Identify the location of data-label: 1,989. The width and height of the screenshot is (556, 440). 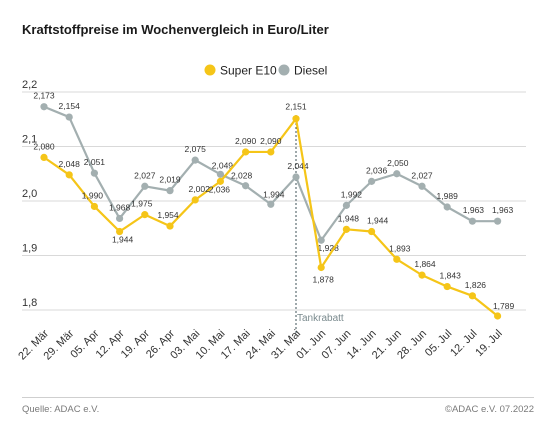
(448, 196).